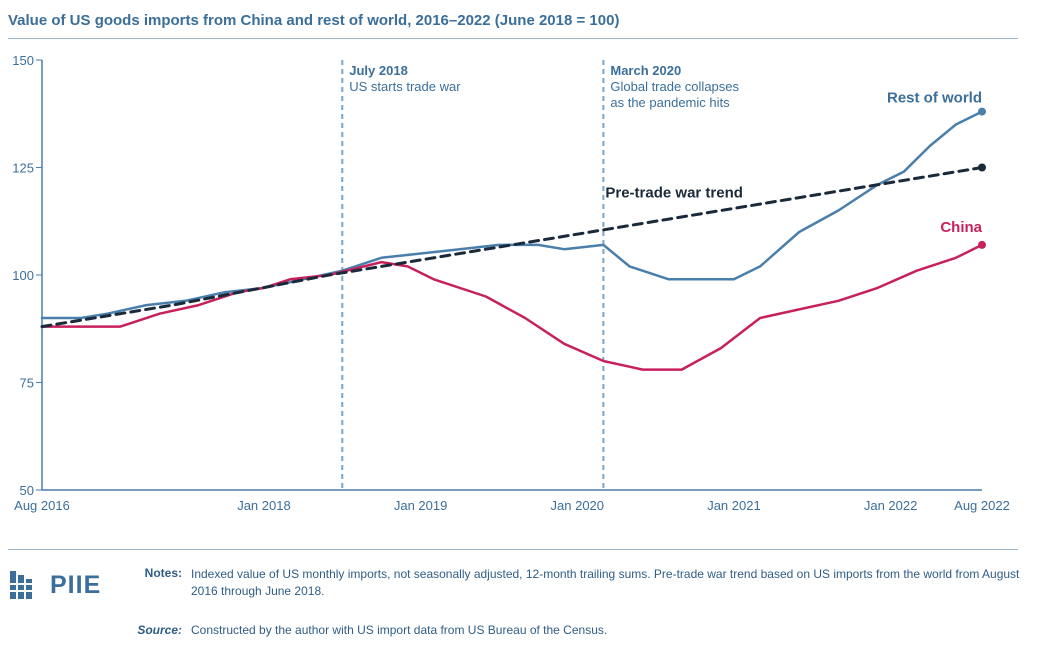 Image resolution: width=1045 pixels, height=654 pixels. Describe the element at coordinates (23, 275) in the screenshot. I see `y-tick-label: 100` at that location.